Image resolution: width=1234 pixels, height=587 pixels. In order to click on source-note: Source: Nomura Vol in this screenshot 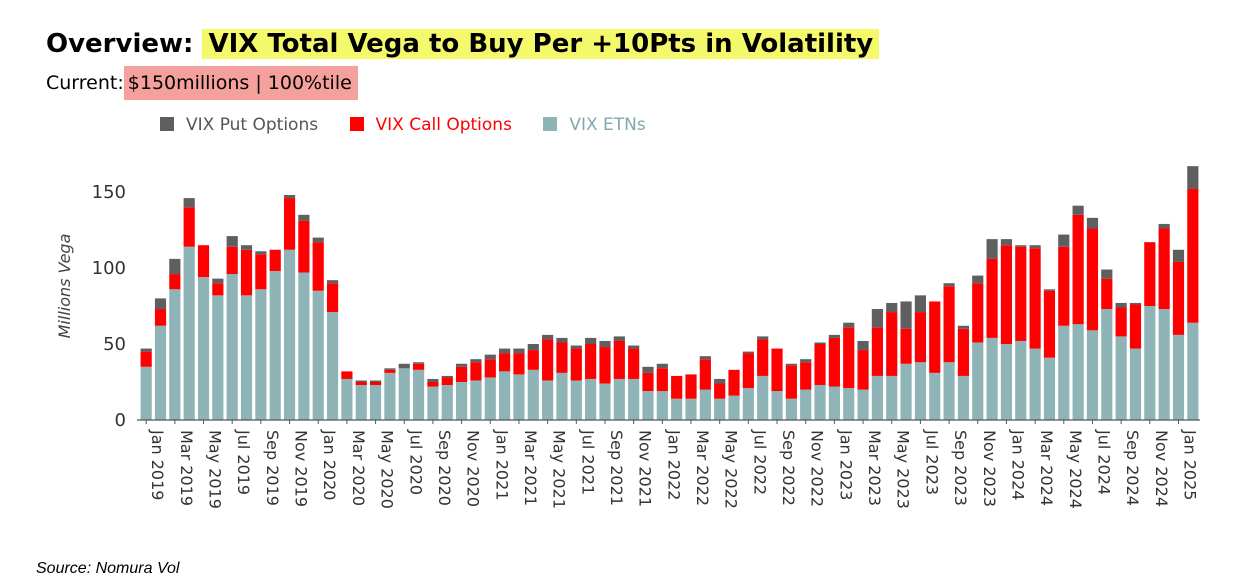, I will do `click(108, 568)`.